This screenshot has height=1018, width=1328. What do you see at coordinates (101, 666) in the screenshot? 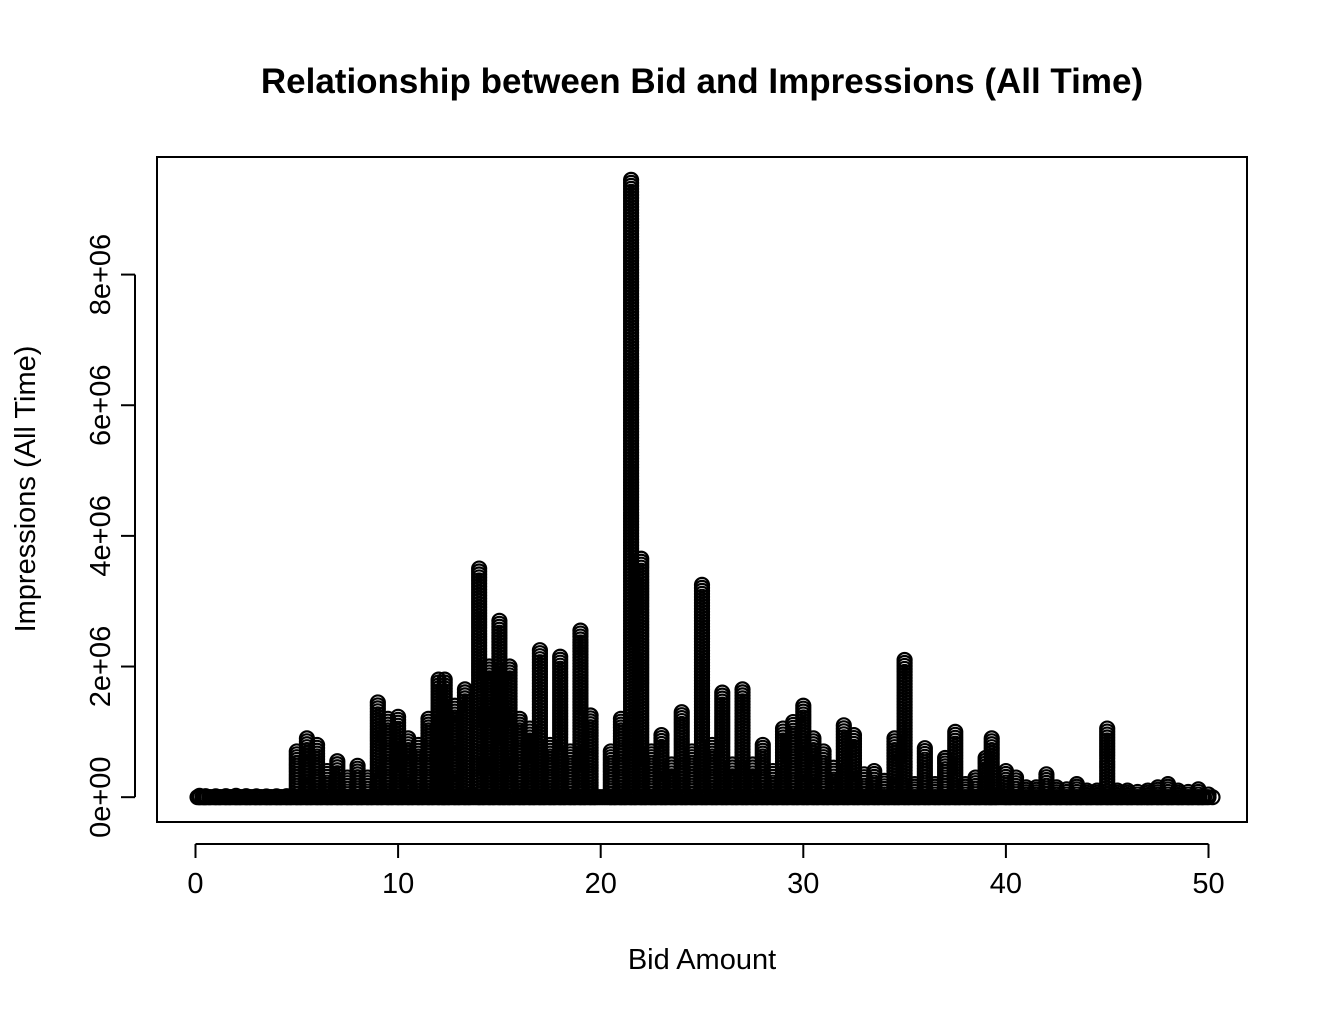
I see `y-tick-label: 2e+06` at bounding box center [101, 666].